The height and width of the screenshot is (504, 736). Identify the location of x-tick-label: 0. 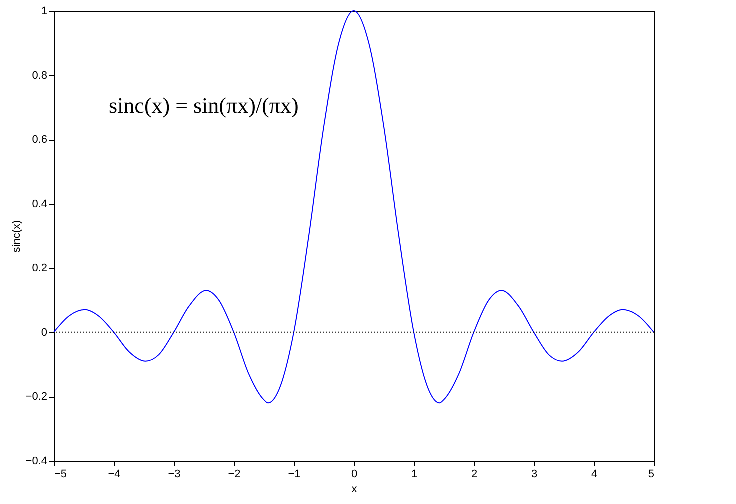
(354, 474).